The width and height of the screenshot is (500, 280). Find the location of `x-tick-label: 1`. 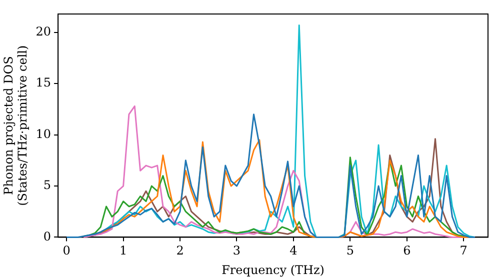

x-tick-label: 1 is located at coordinates (123, 251).